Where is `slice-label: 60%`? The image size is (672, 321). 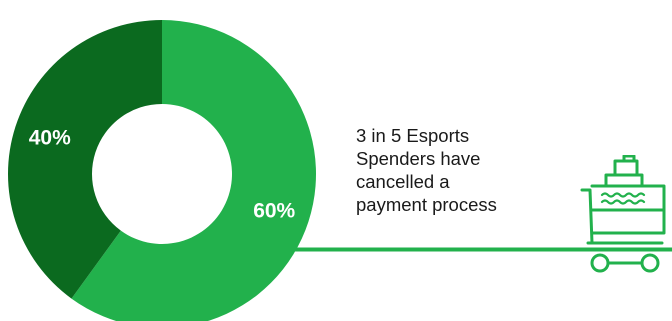 slice-label: 60% is located at coordinates (274, 210).